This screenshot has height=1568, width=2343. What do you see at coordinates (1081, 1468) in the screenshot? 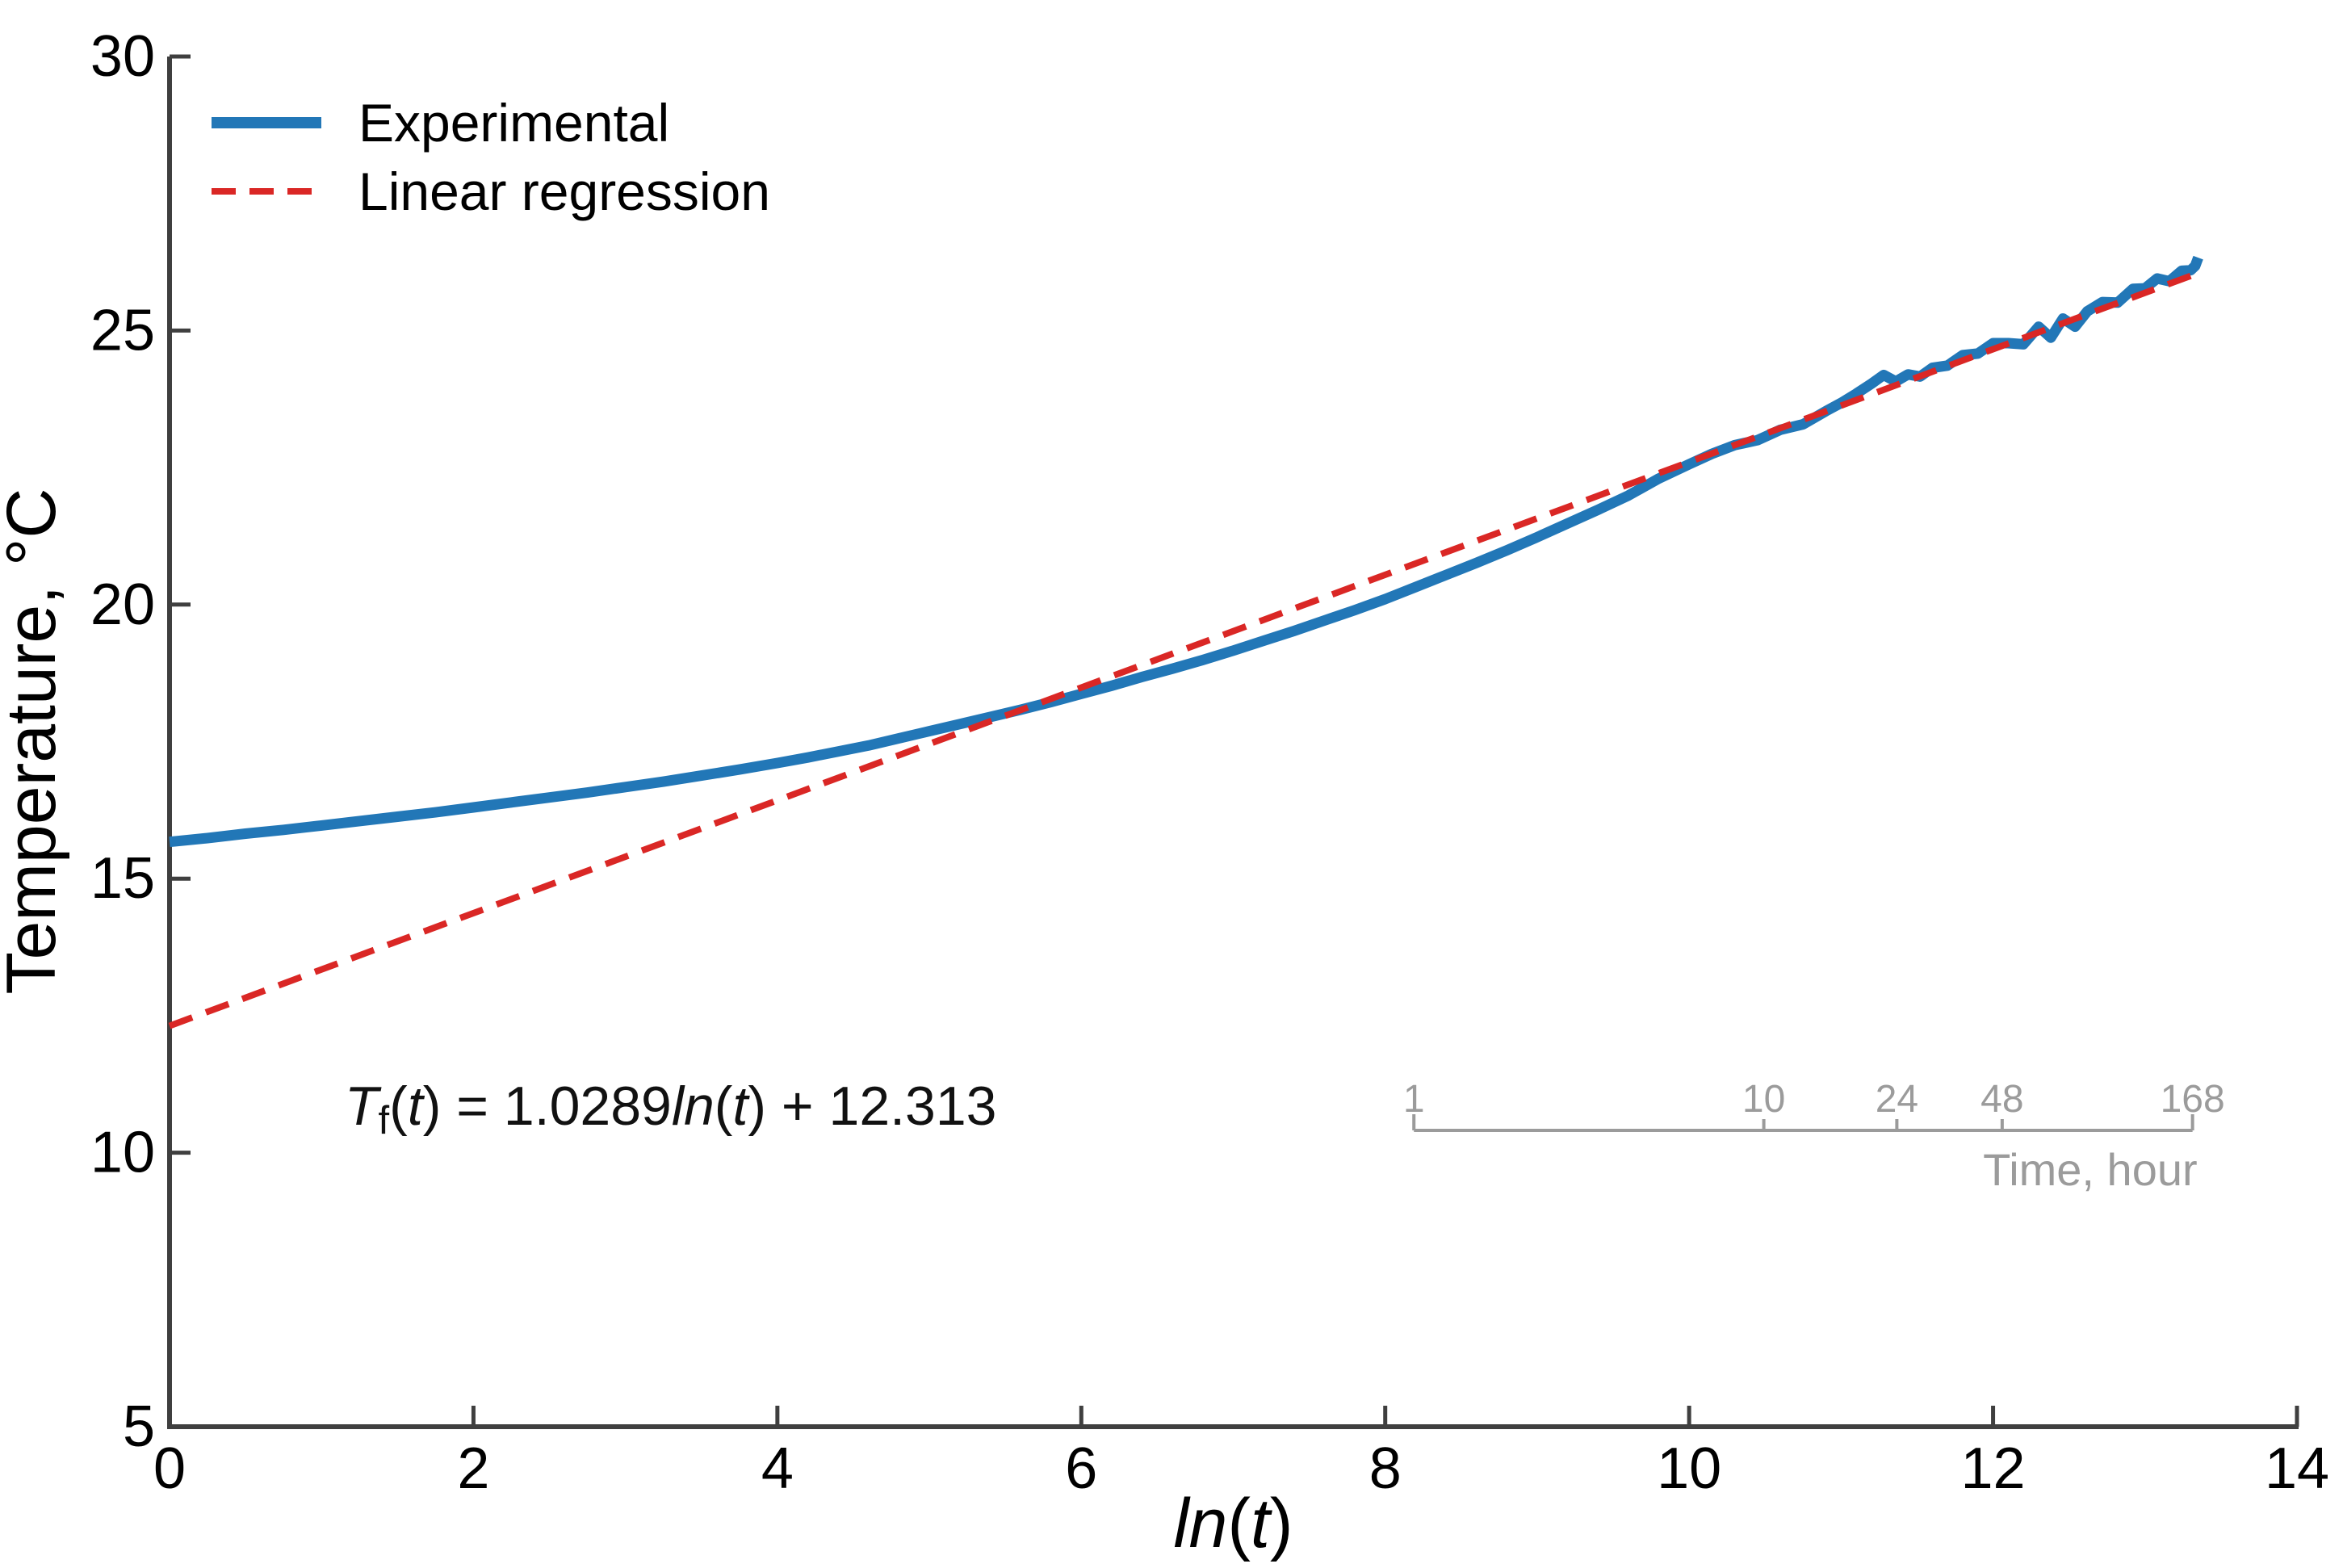
I see `x-tick-label: 6` at bounding box center [1081, 1468].